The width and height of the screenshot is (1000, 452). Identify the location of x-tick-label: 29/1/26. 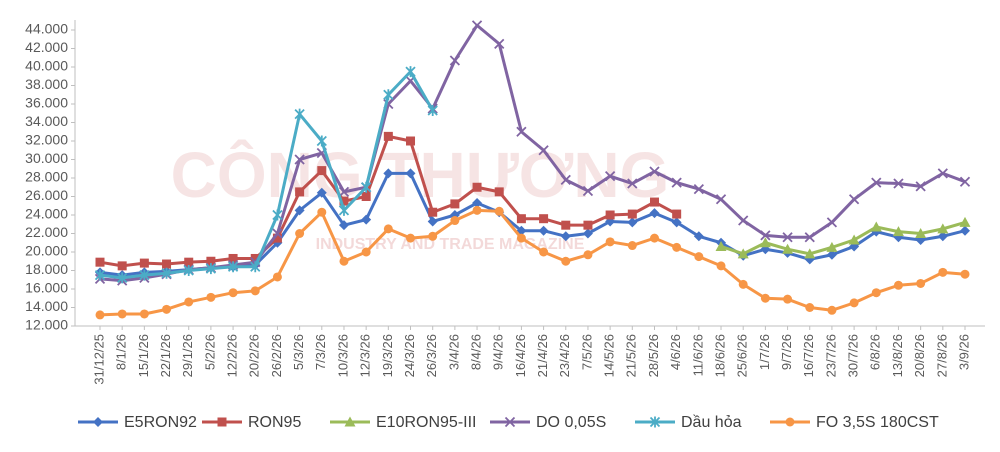
(187, 355).